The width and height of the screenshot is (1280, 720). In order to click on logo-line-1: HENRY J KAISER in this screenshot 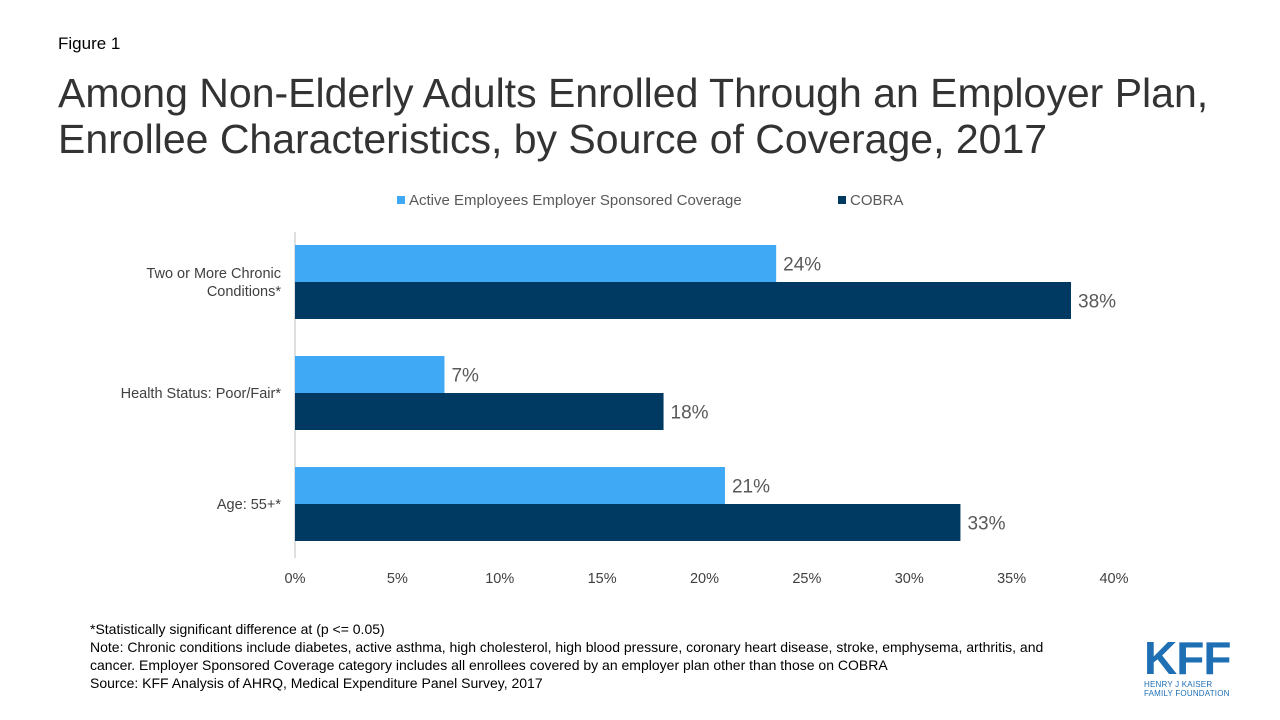, I will do `click(1178, 684)`.